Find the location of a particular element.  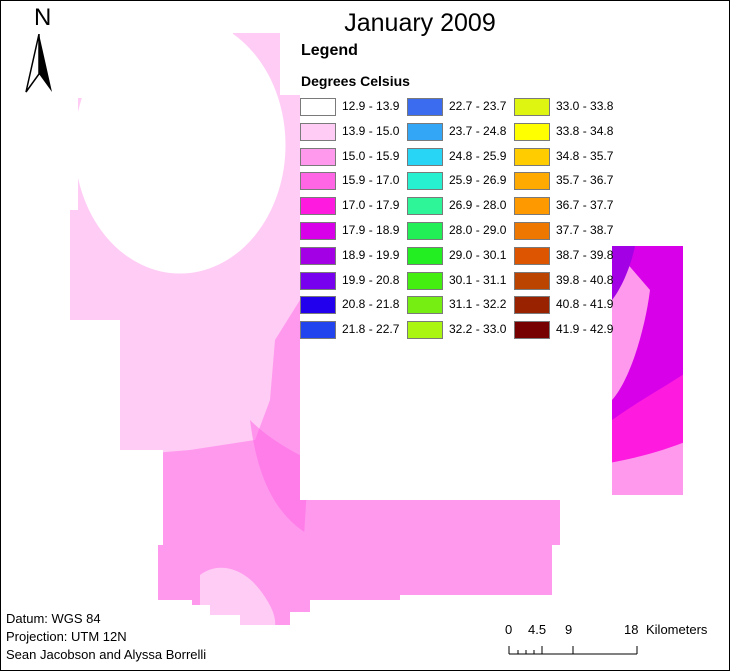

legend-label: 21.8 - 22.7 is located at coordinates (371, 329).